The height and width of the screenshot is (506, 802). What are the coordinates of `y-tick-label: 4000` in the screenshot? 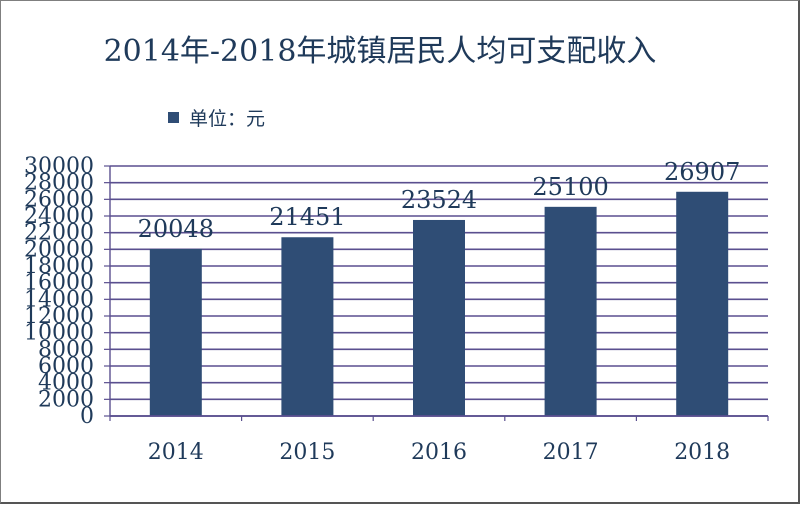 It's located at (66, 383).